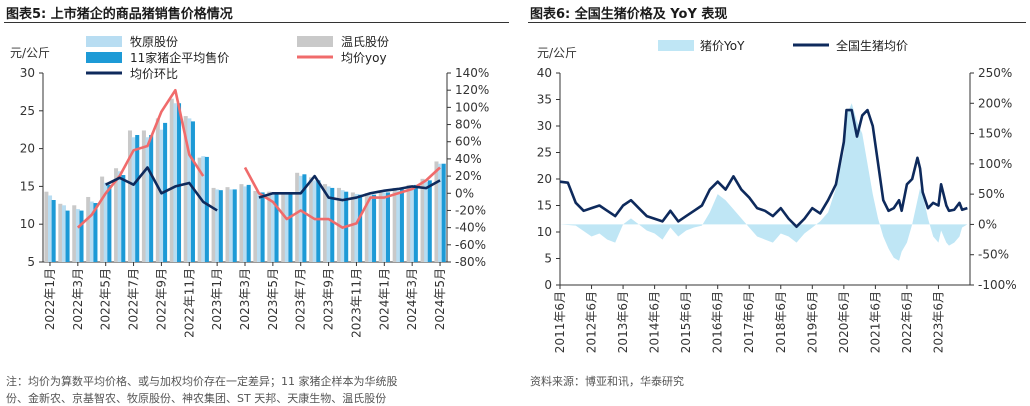  I want to click on y-left-tick-label: 0, so click(548, 285).